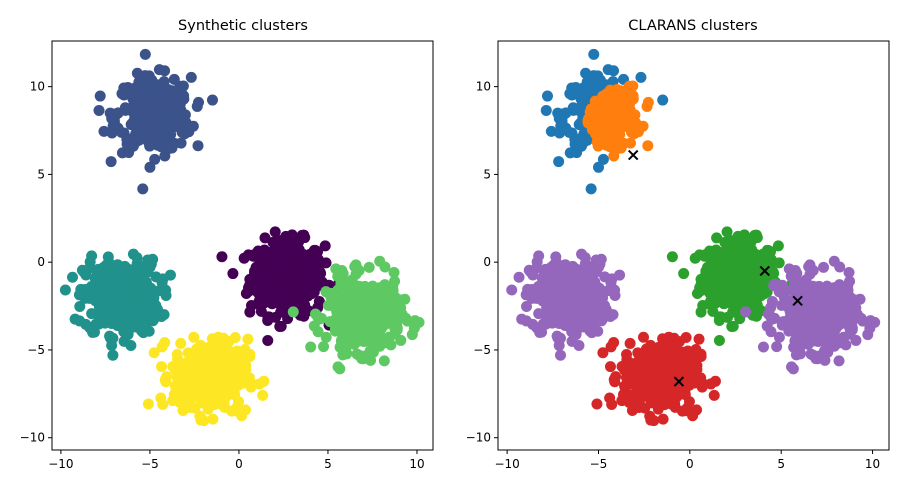 Image resolution: width=911 pixels, height=497 pixels. What do you see at coordinates (483, 87) in the screenshot?
I see `y-tick-label: 10` at bounding box center [483, 87].